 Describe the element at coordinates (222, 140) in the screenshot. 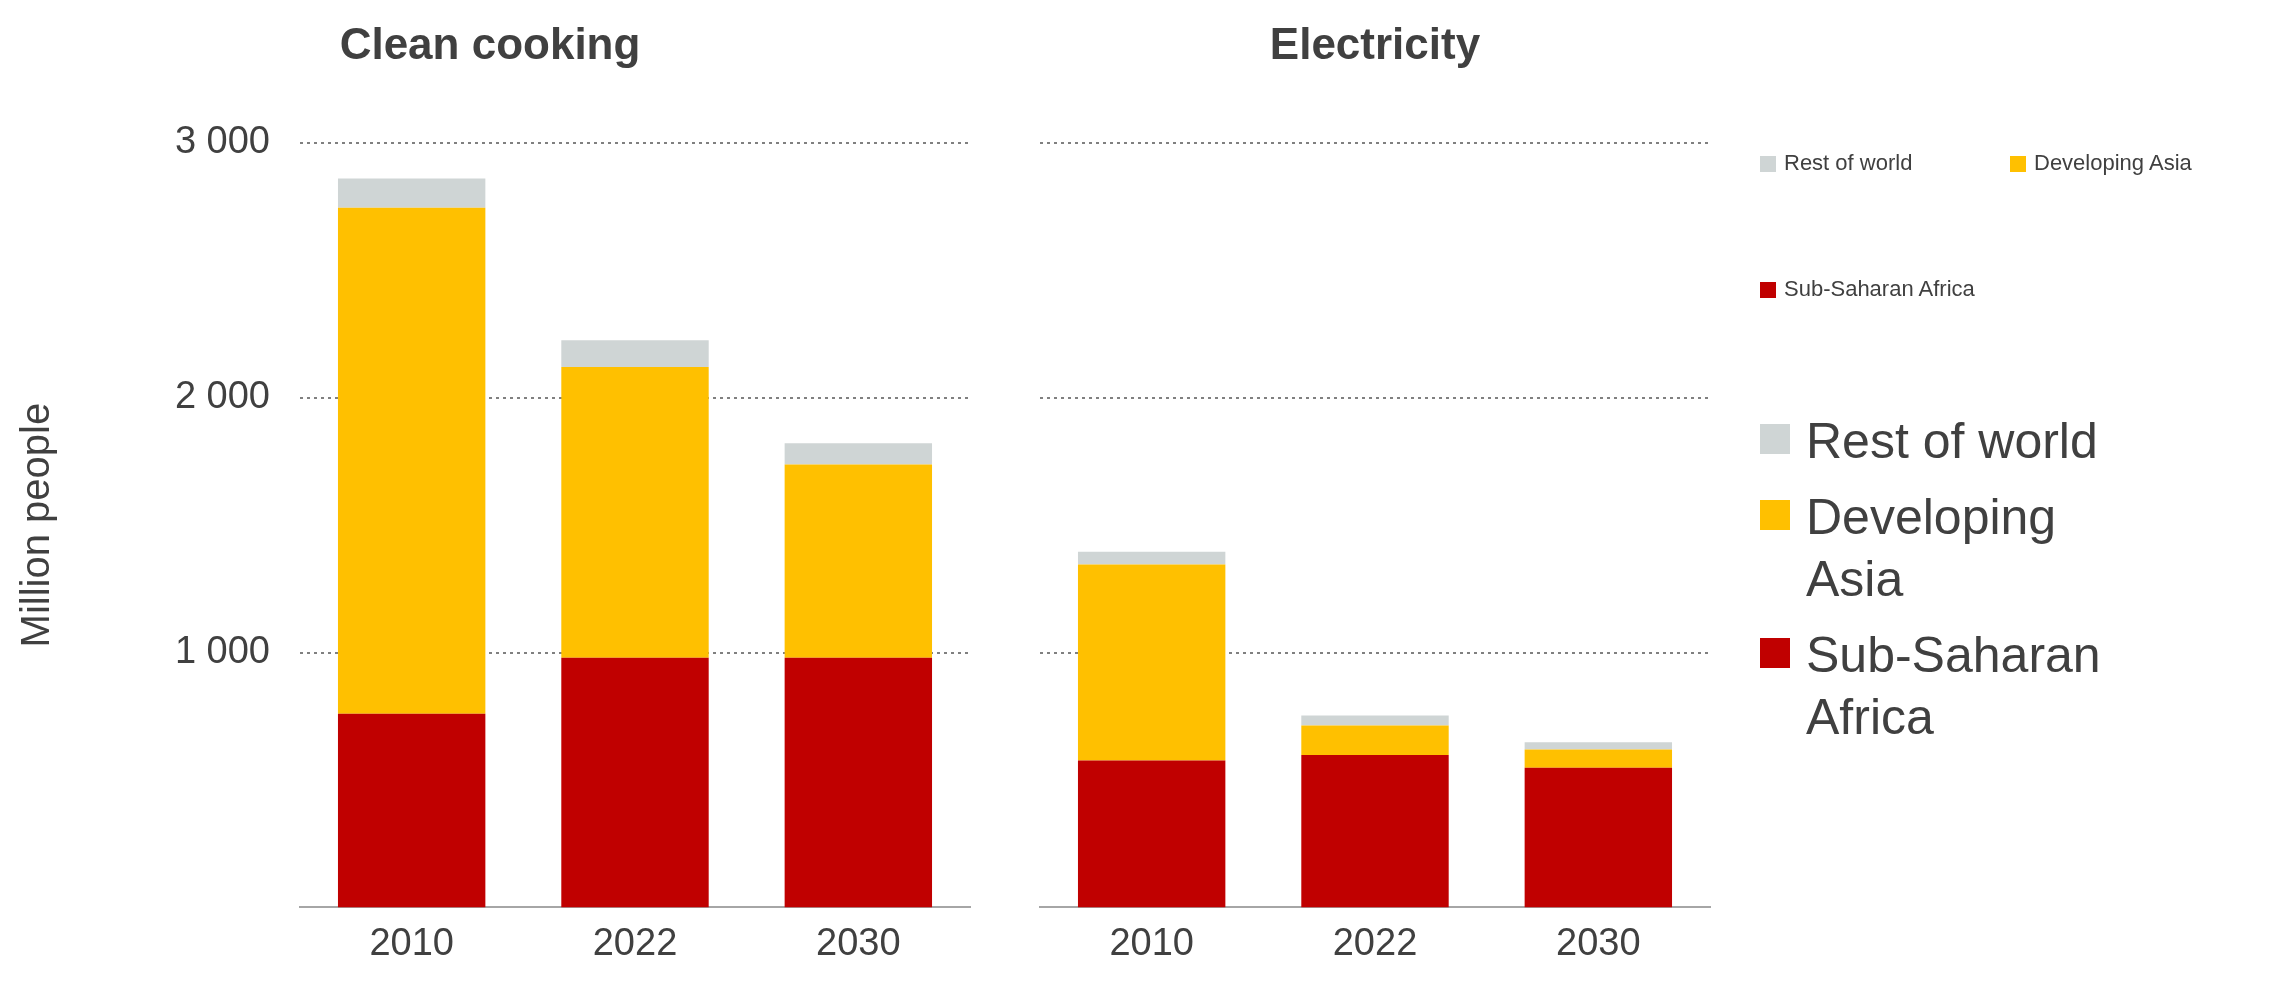

I see `y-tick-label: 3 000` at that location.